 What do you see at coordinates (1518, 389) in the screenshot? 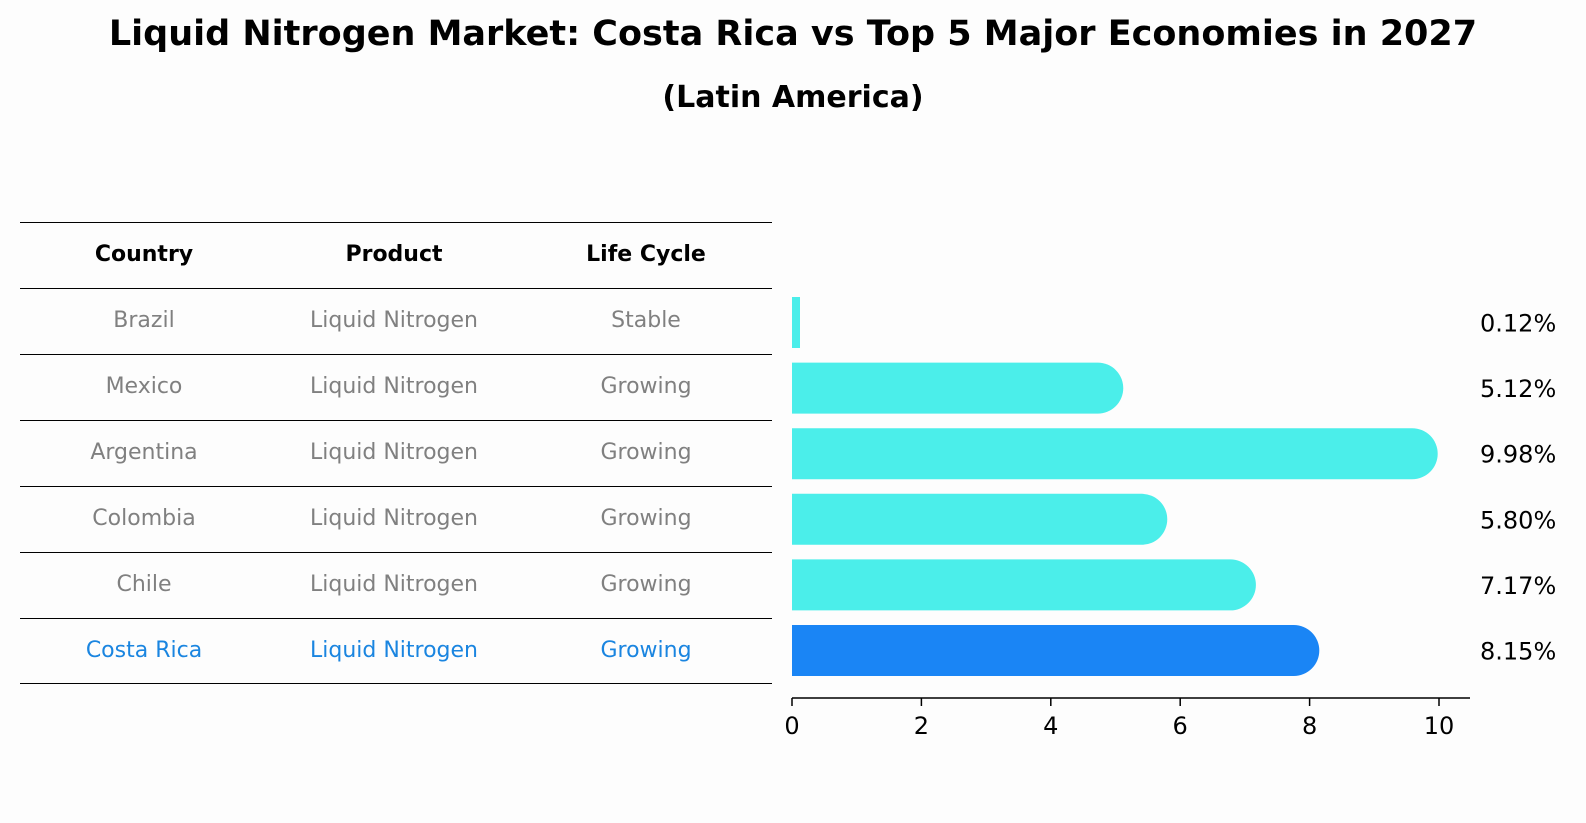
I see `bar-value-label: 5.12%` at bounding box center [1518, 389].